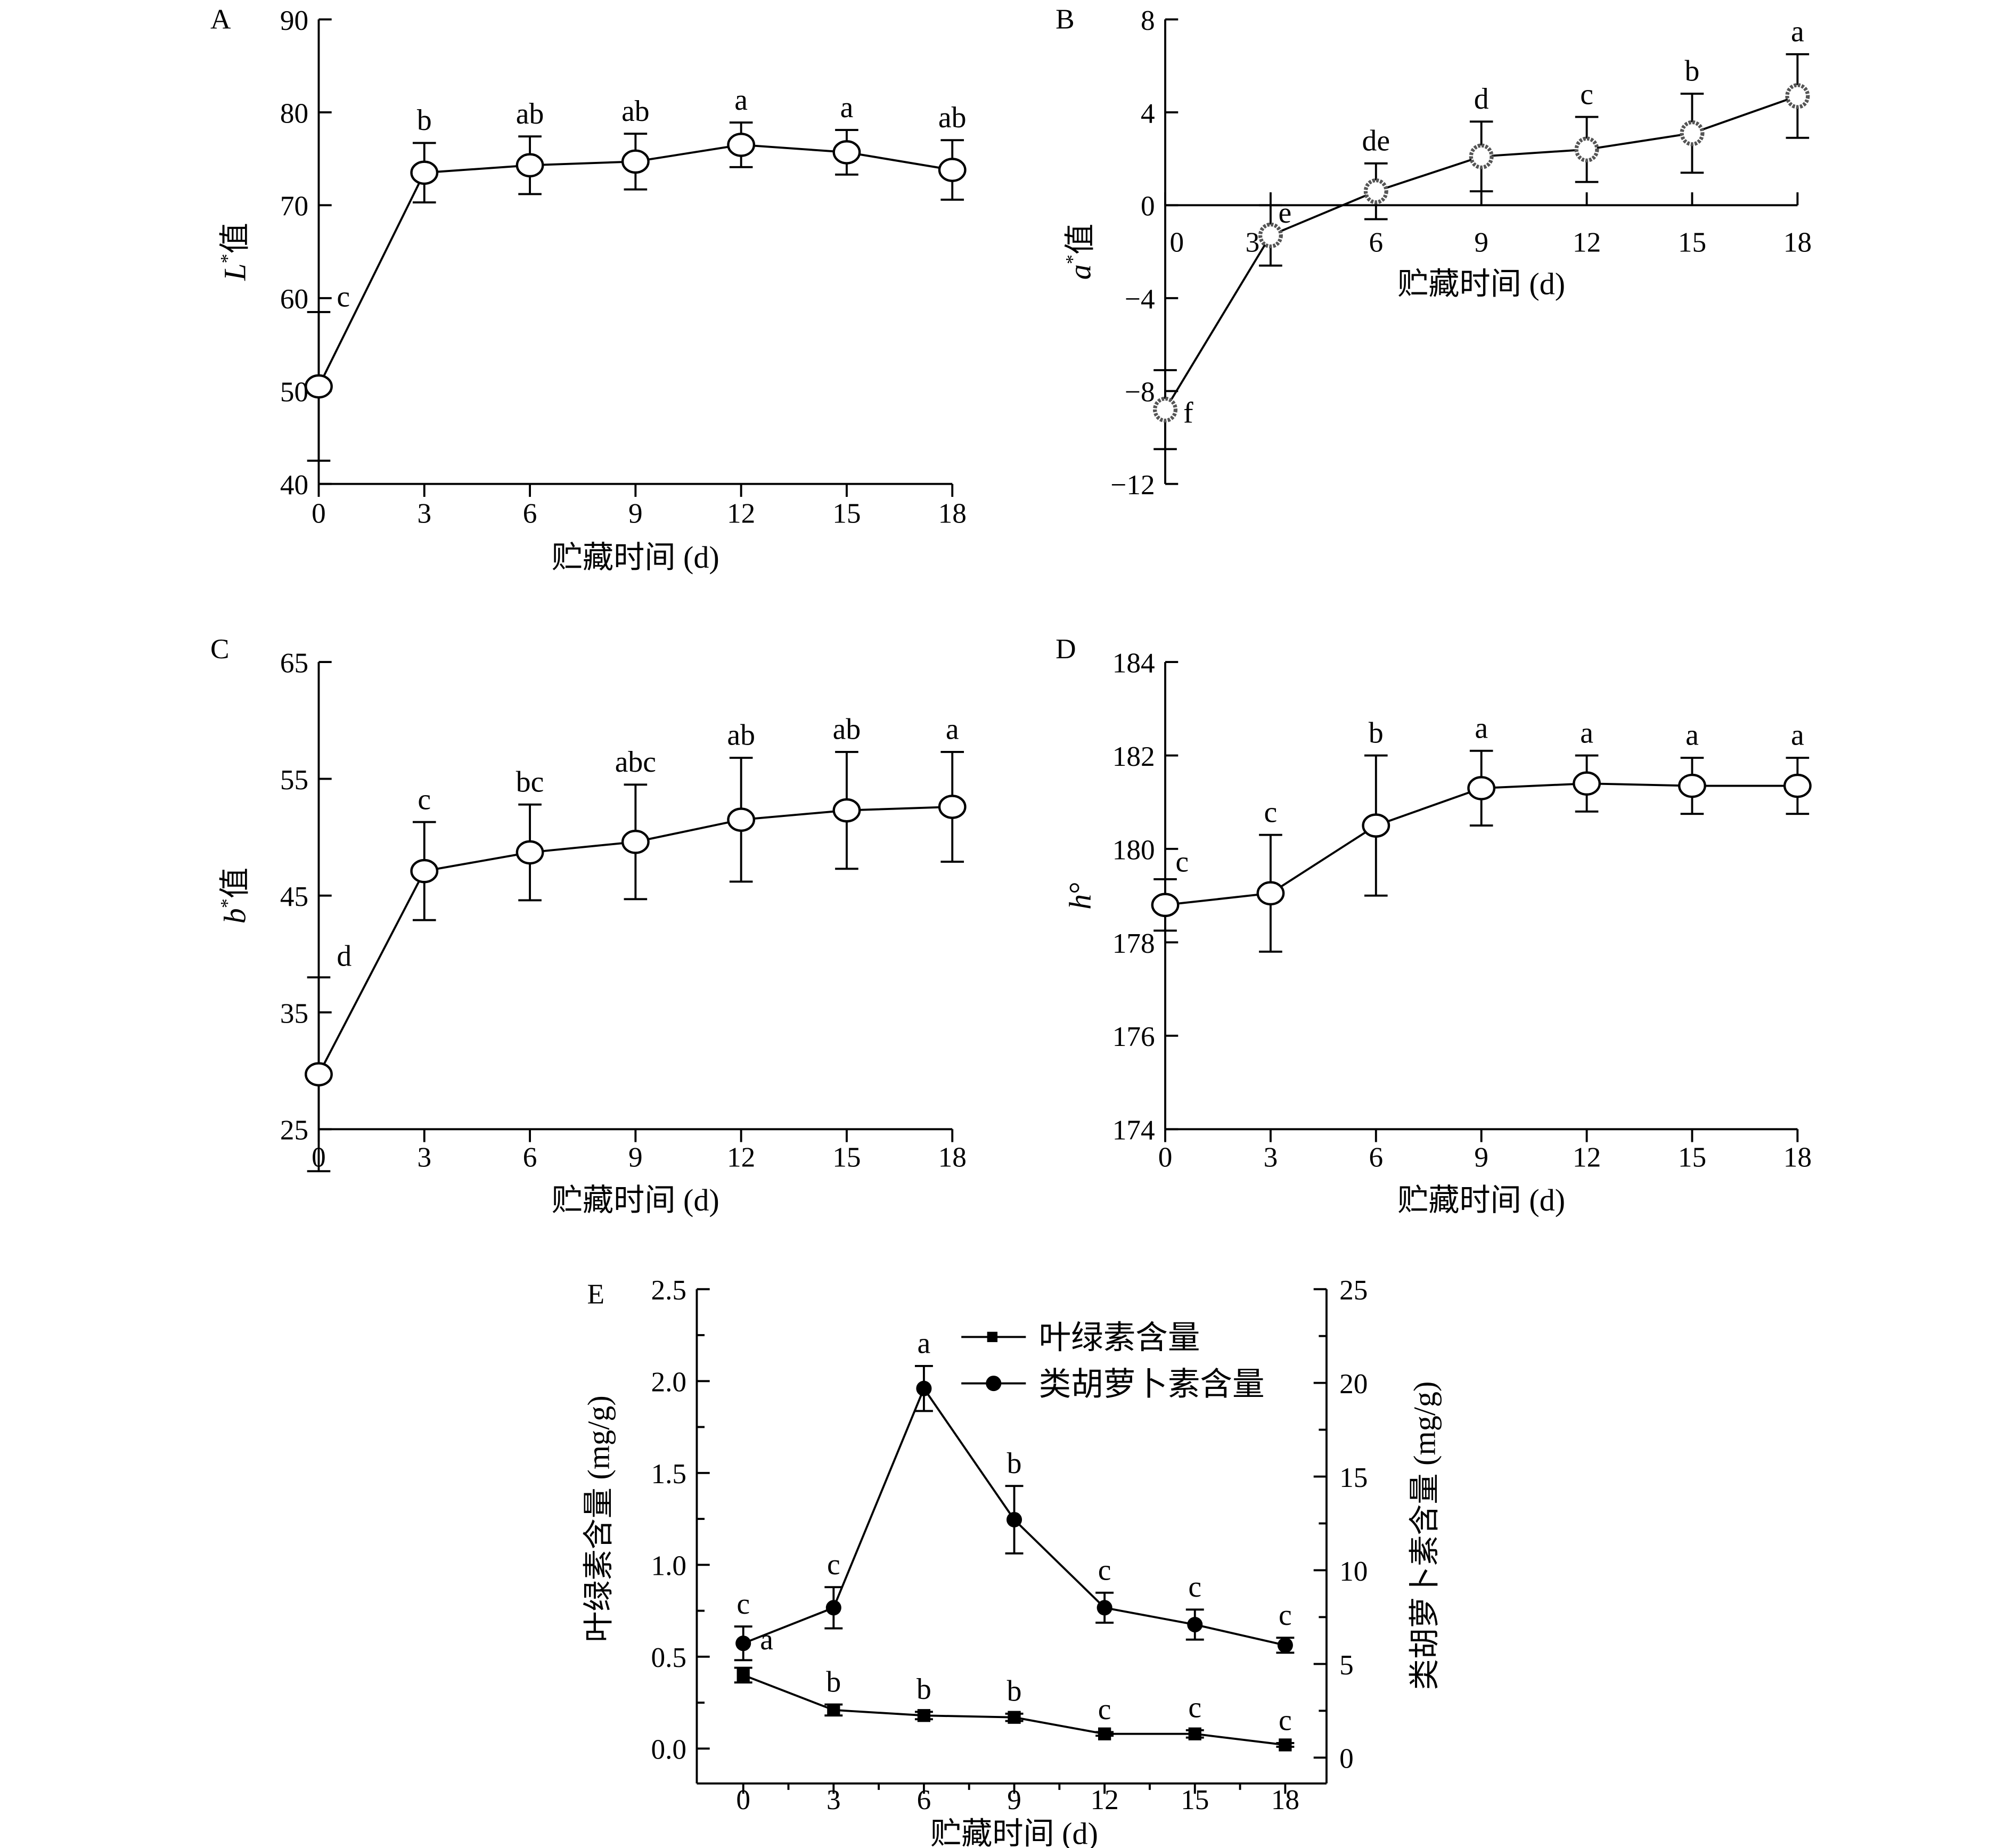  I want to click on y-axis-label: L*值, so click(234, 252).